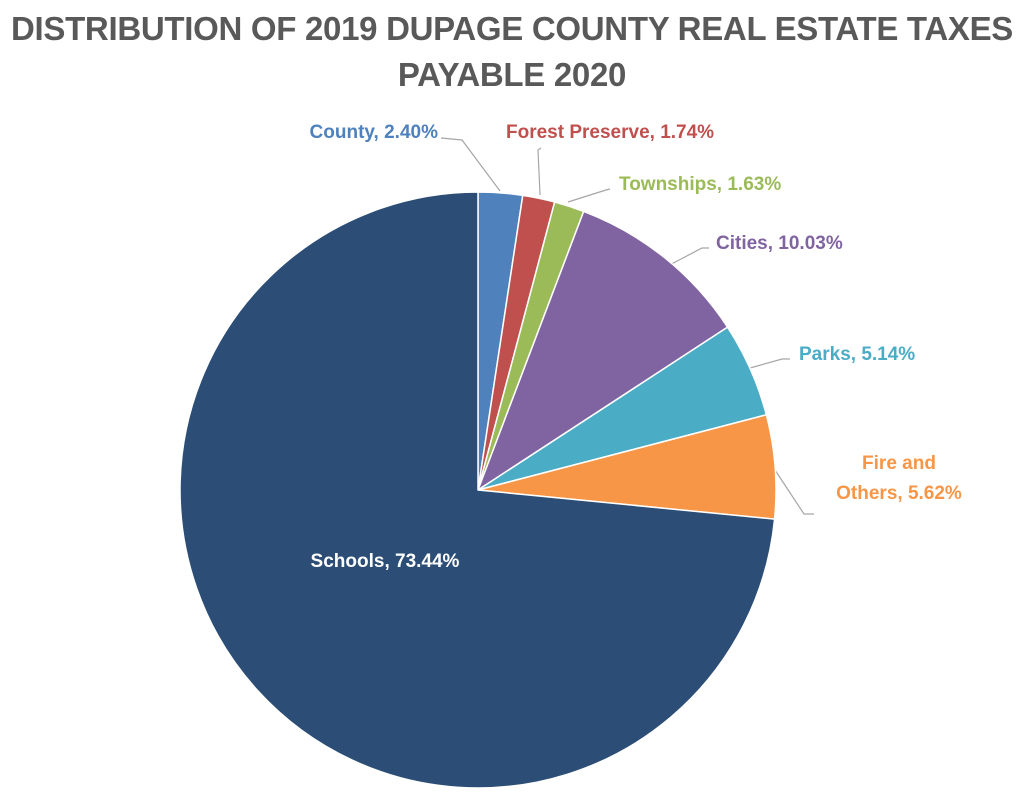 The height and width of the screenshot is (809, 1024). Describe the element at coordinates (539, 171) in the screenshot. I see `leader-line-forest-preserve` at that location.